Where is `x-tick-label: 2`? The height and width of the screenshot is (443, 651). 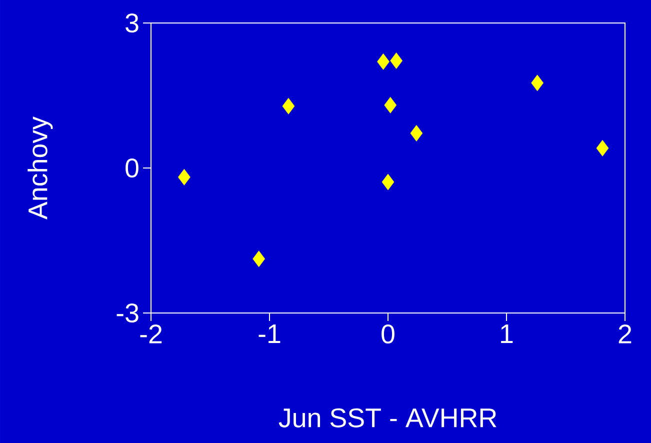 x-tick-label: 2 is located at coordinates (625, 334).